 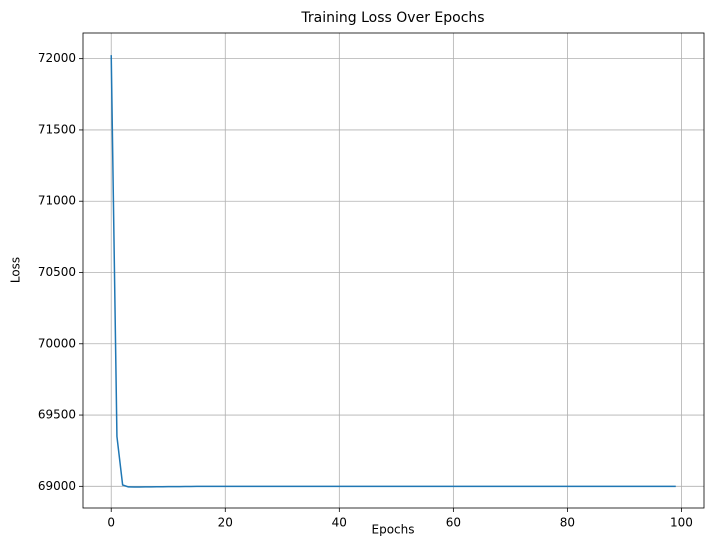 I want to click on x-tick-label: 40, so click(x=339, y=523).